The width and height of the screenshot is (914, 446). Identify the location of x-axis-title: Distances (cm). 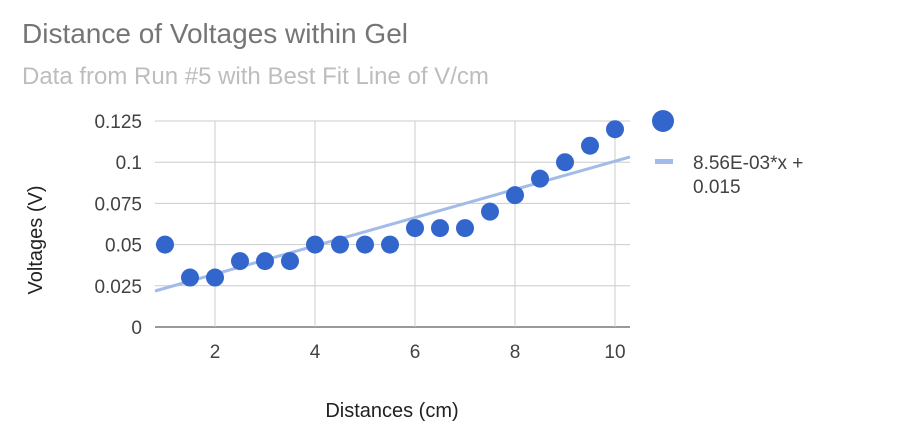
(391, 411).